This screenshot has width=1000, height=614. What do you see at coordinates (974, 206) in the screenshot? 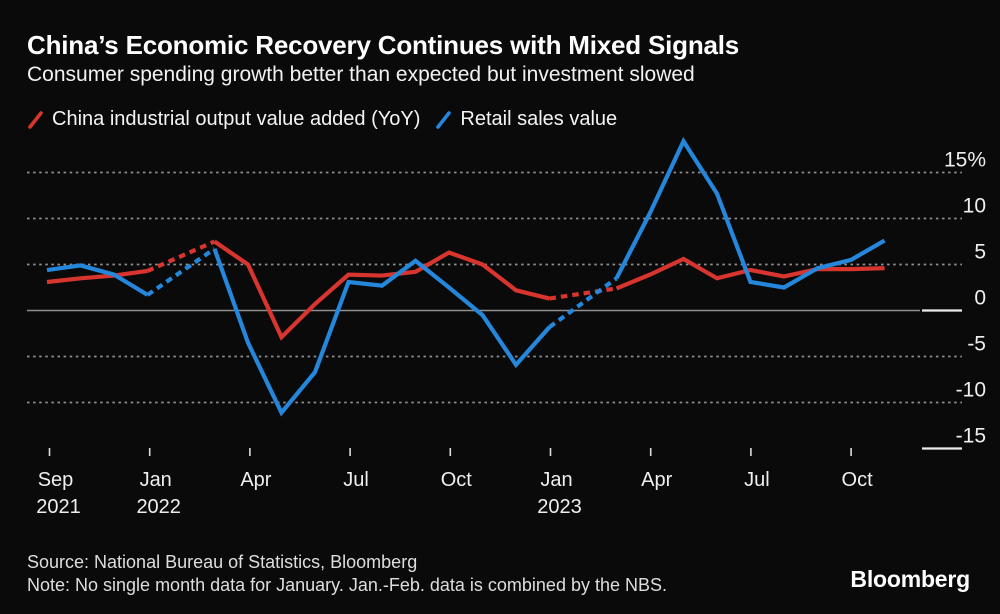
I see `y-axis-label: 10` at bounding box center [974, 206].